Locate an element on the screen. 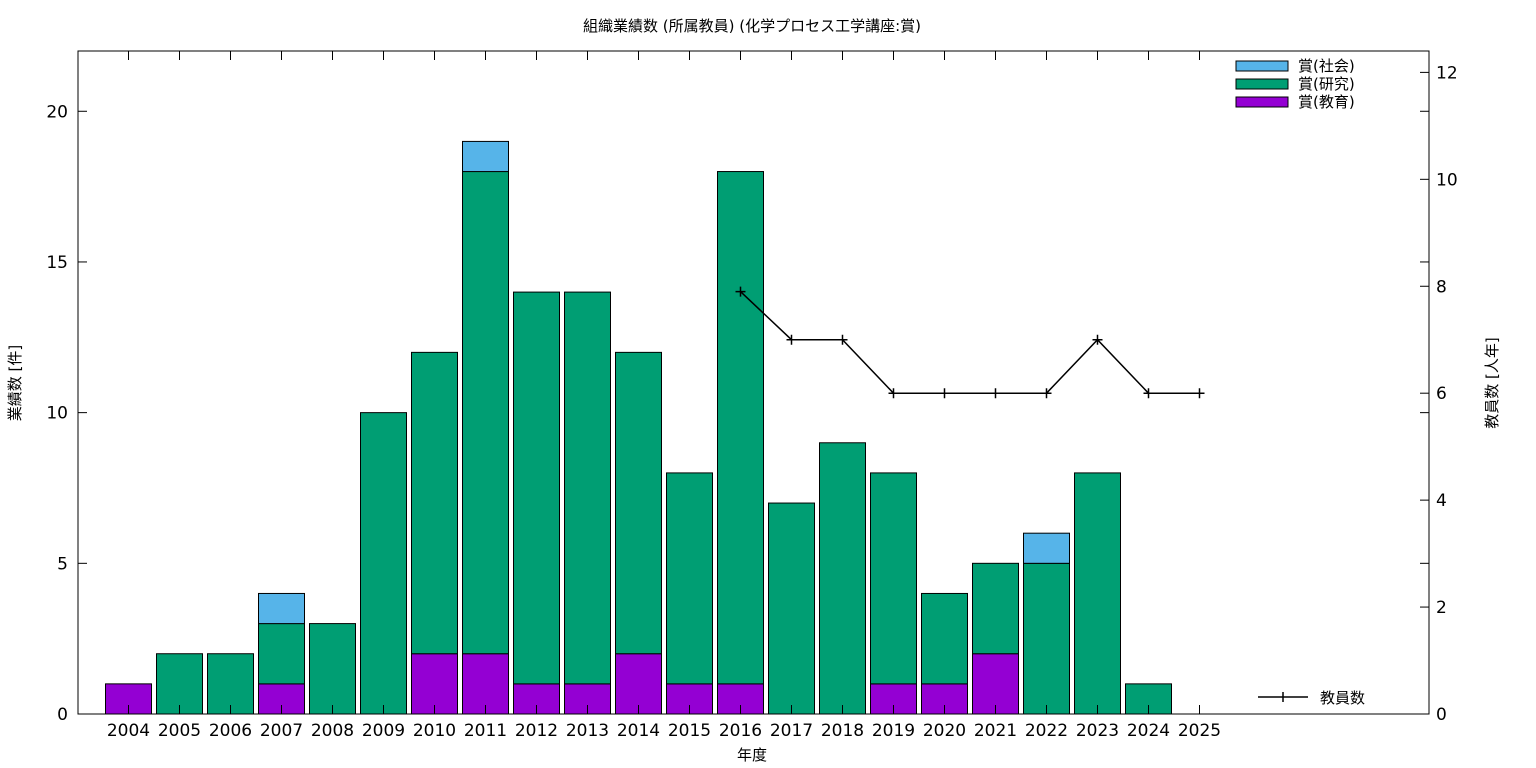 The image size is (1536, 768). x-tick-label: 2019 is located at coordinates (893, 731).